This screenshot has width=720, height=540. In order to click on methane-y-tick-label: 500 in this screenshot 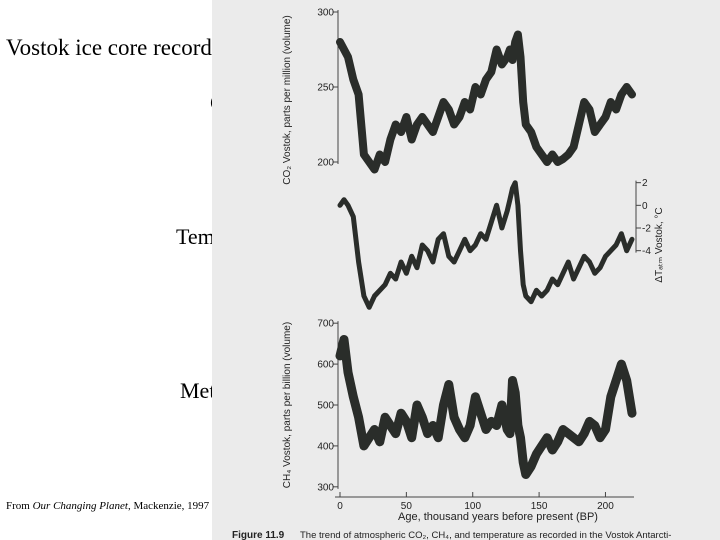, I will do `click(325, 406)`.